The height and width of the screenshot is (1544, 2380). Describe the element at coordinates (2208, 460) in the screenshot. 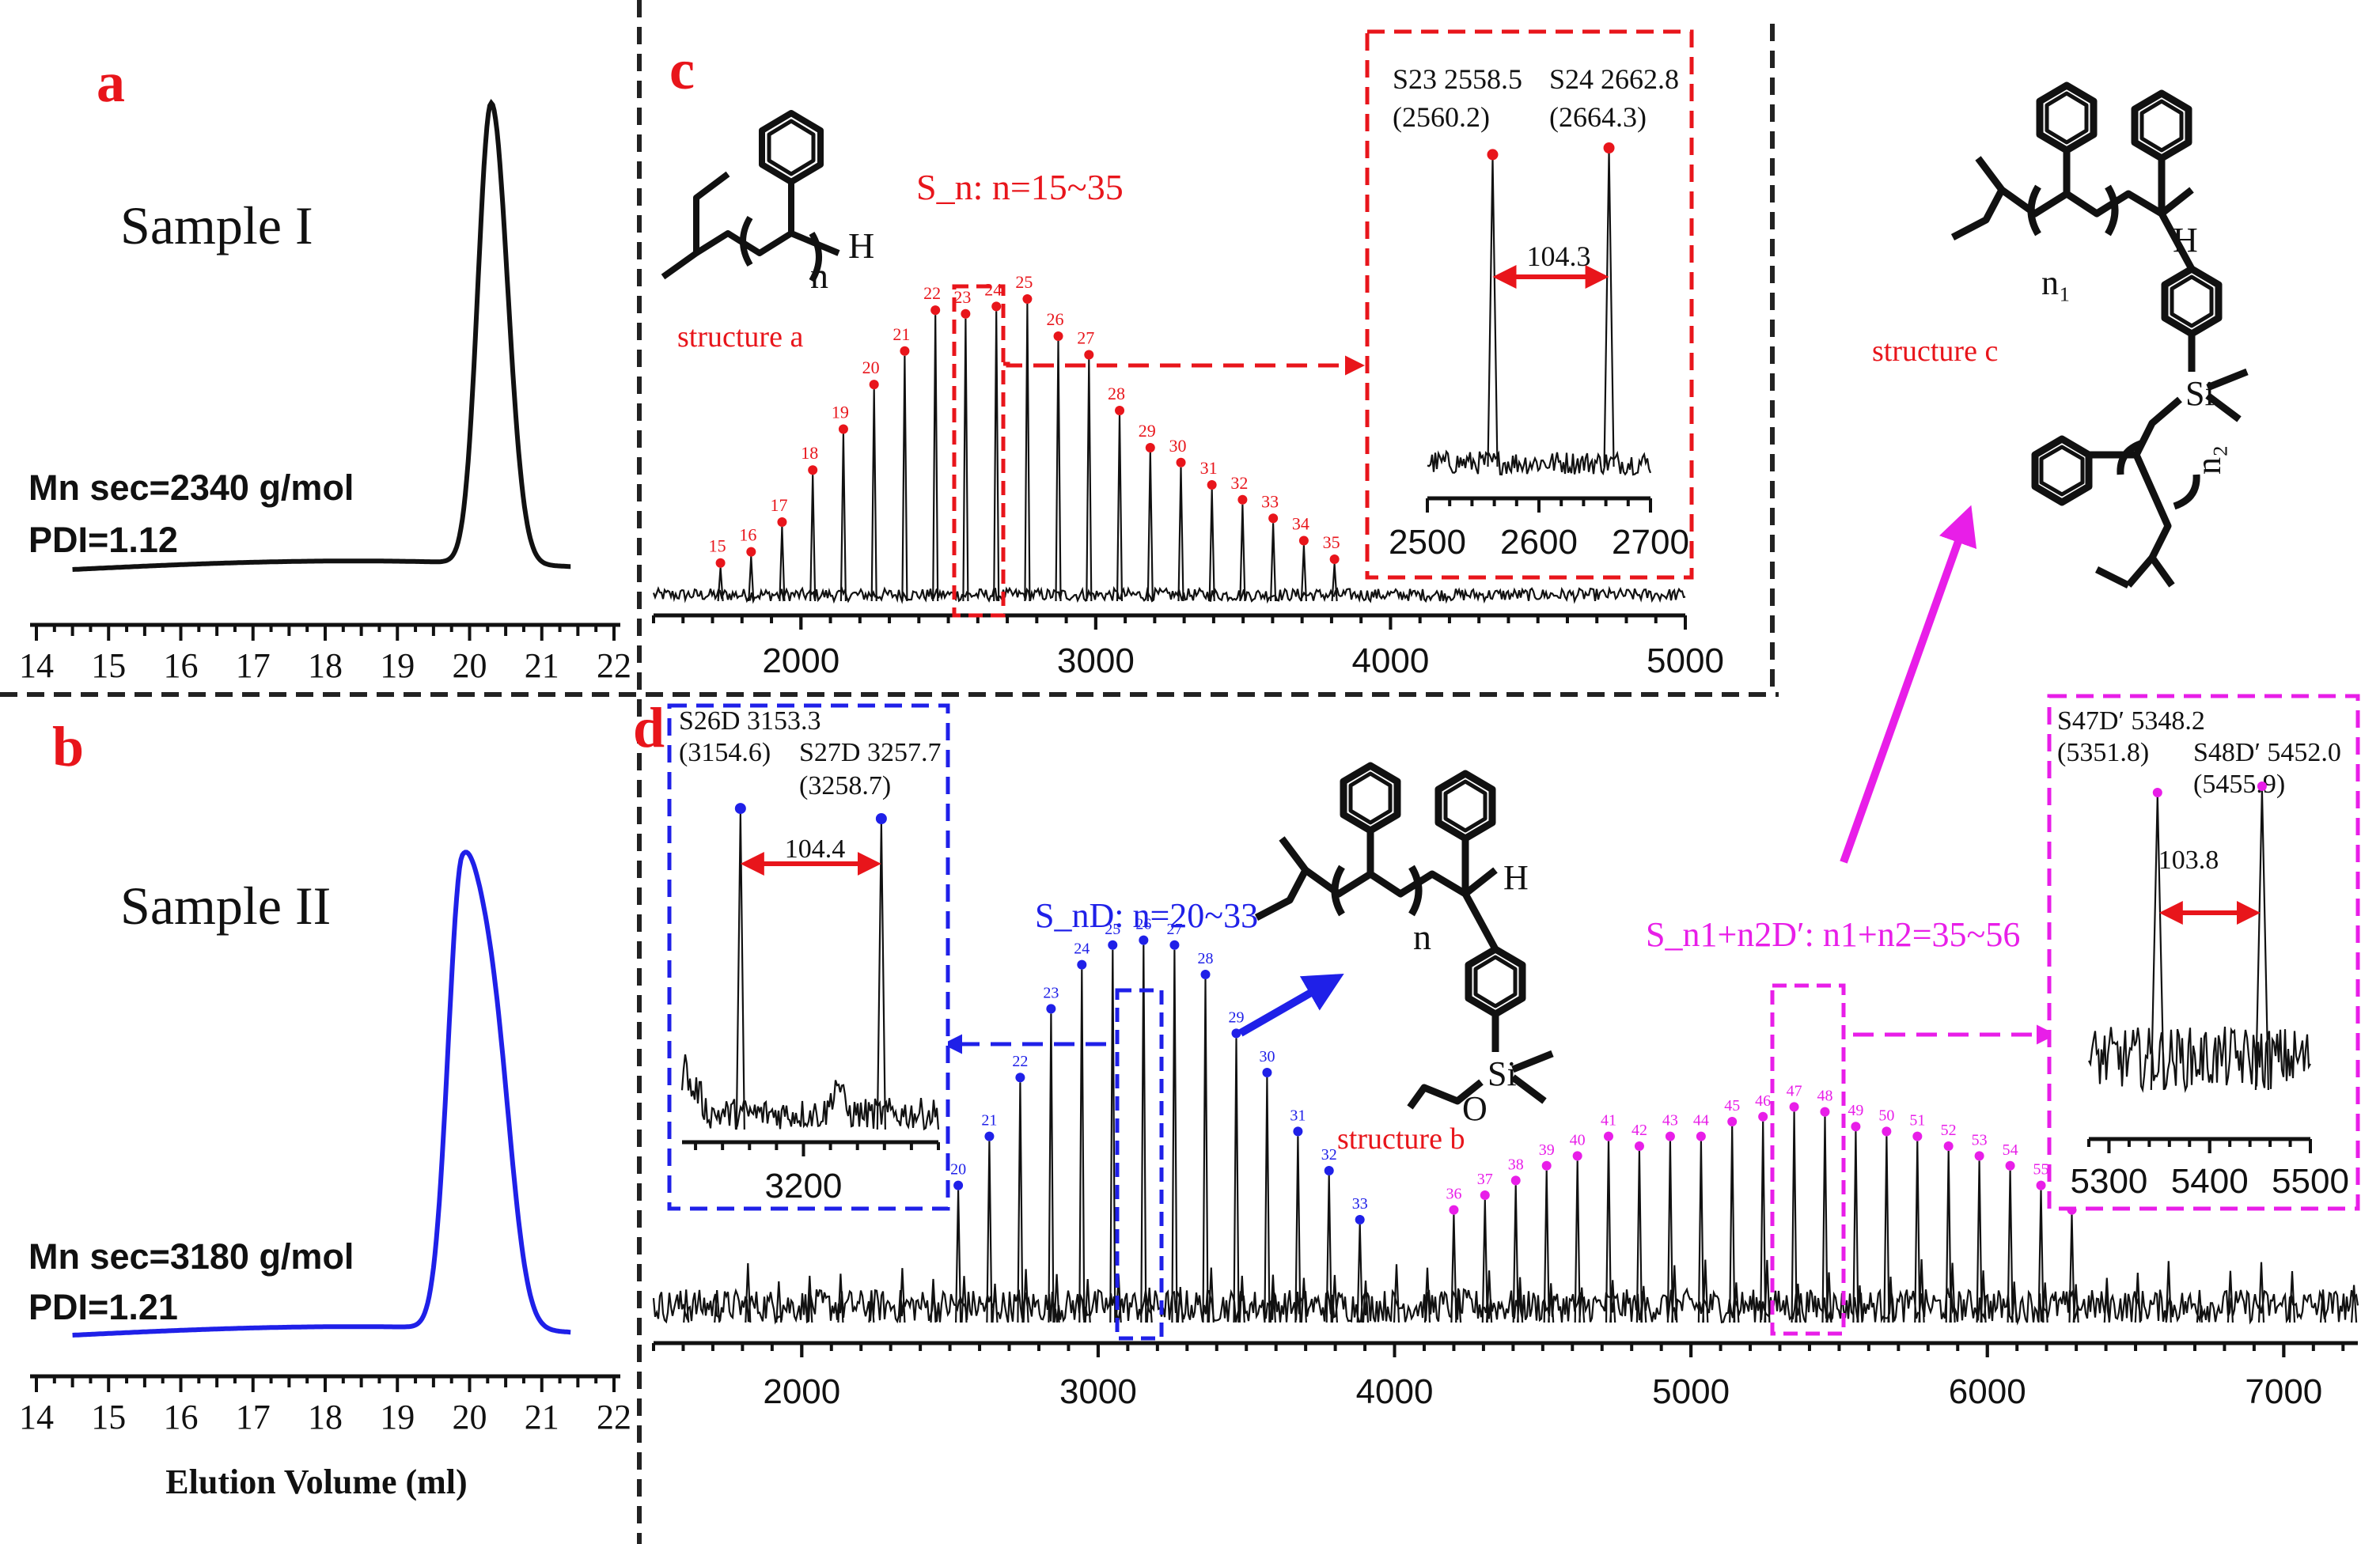

I see `structure-c-n2: n₂` at that location.